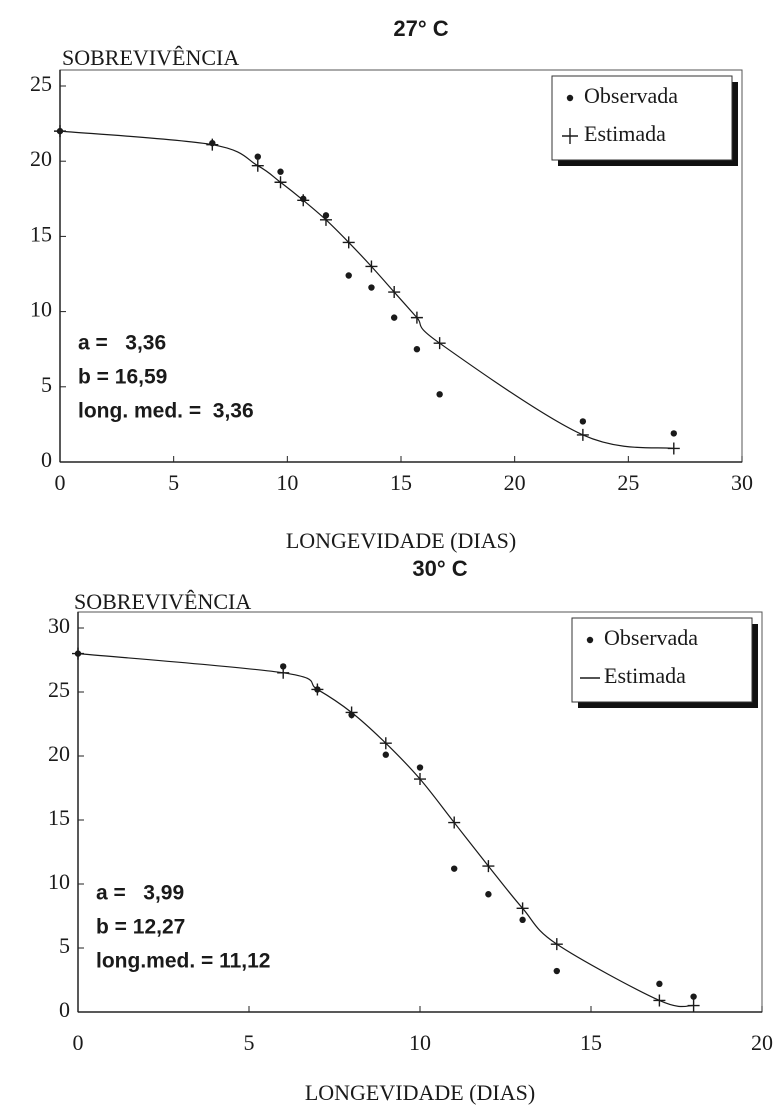  What do you see at coordinates (439, 568) in the screenshot?
I see `chart-title: 30° C` at bounding box center [439, 568].